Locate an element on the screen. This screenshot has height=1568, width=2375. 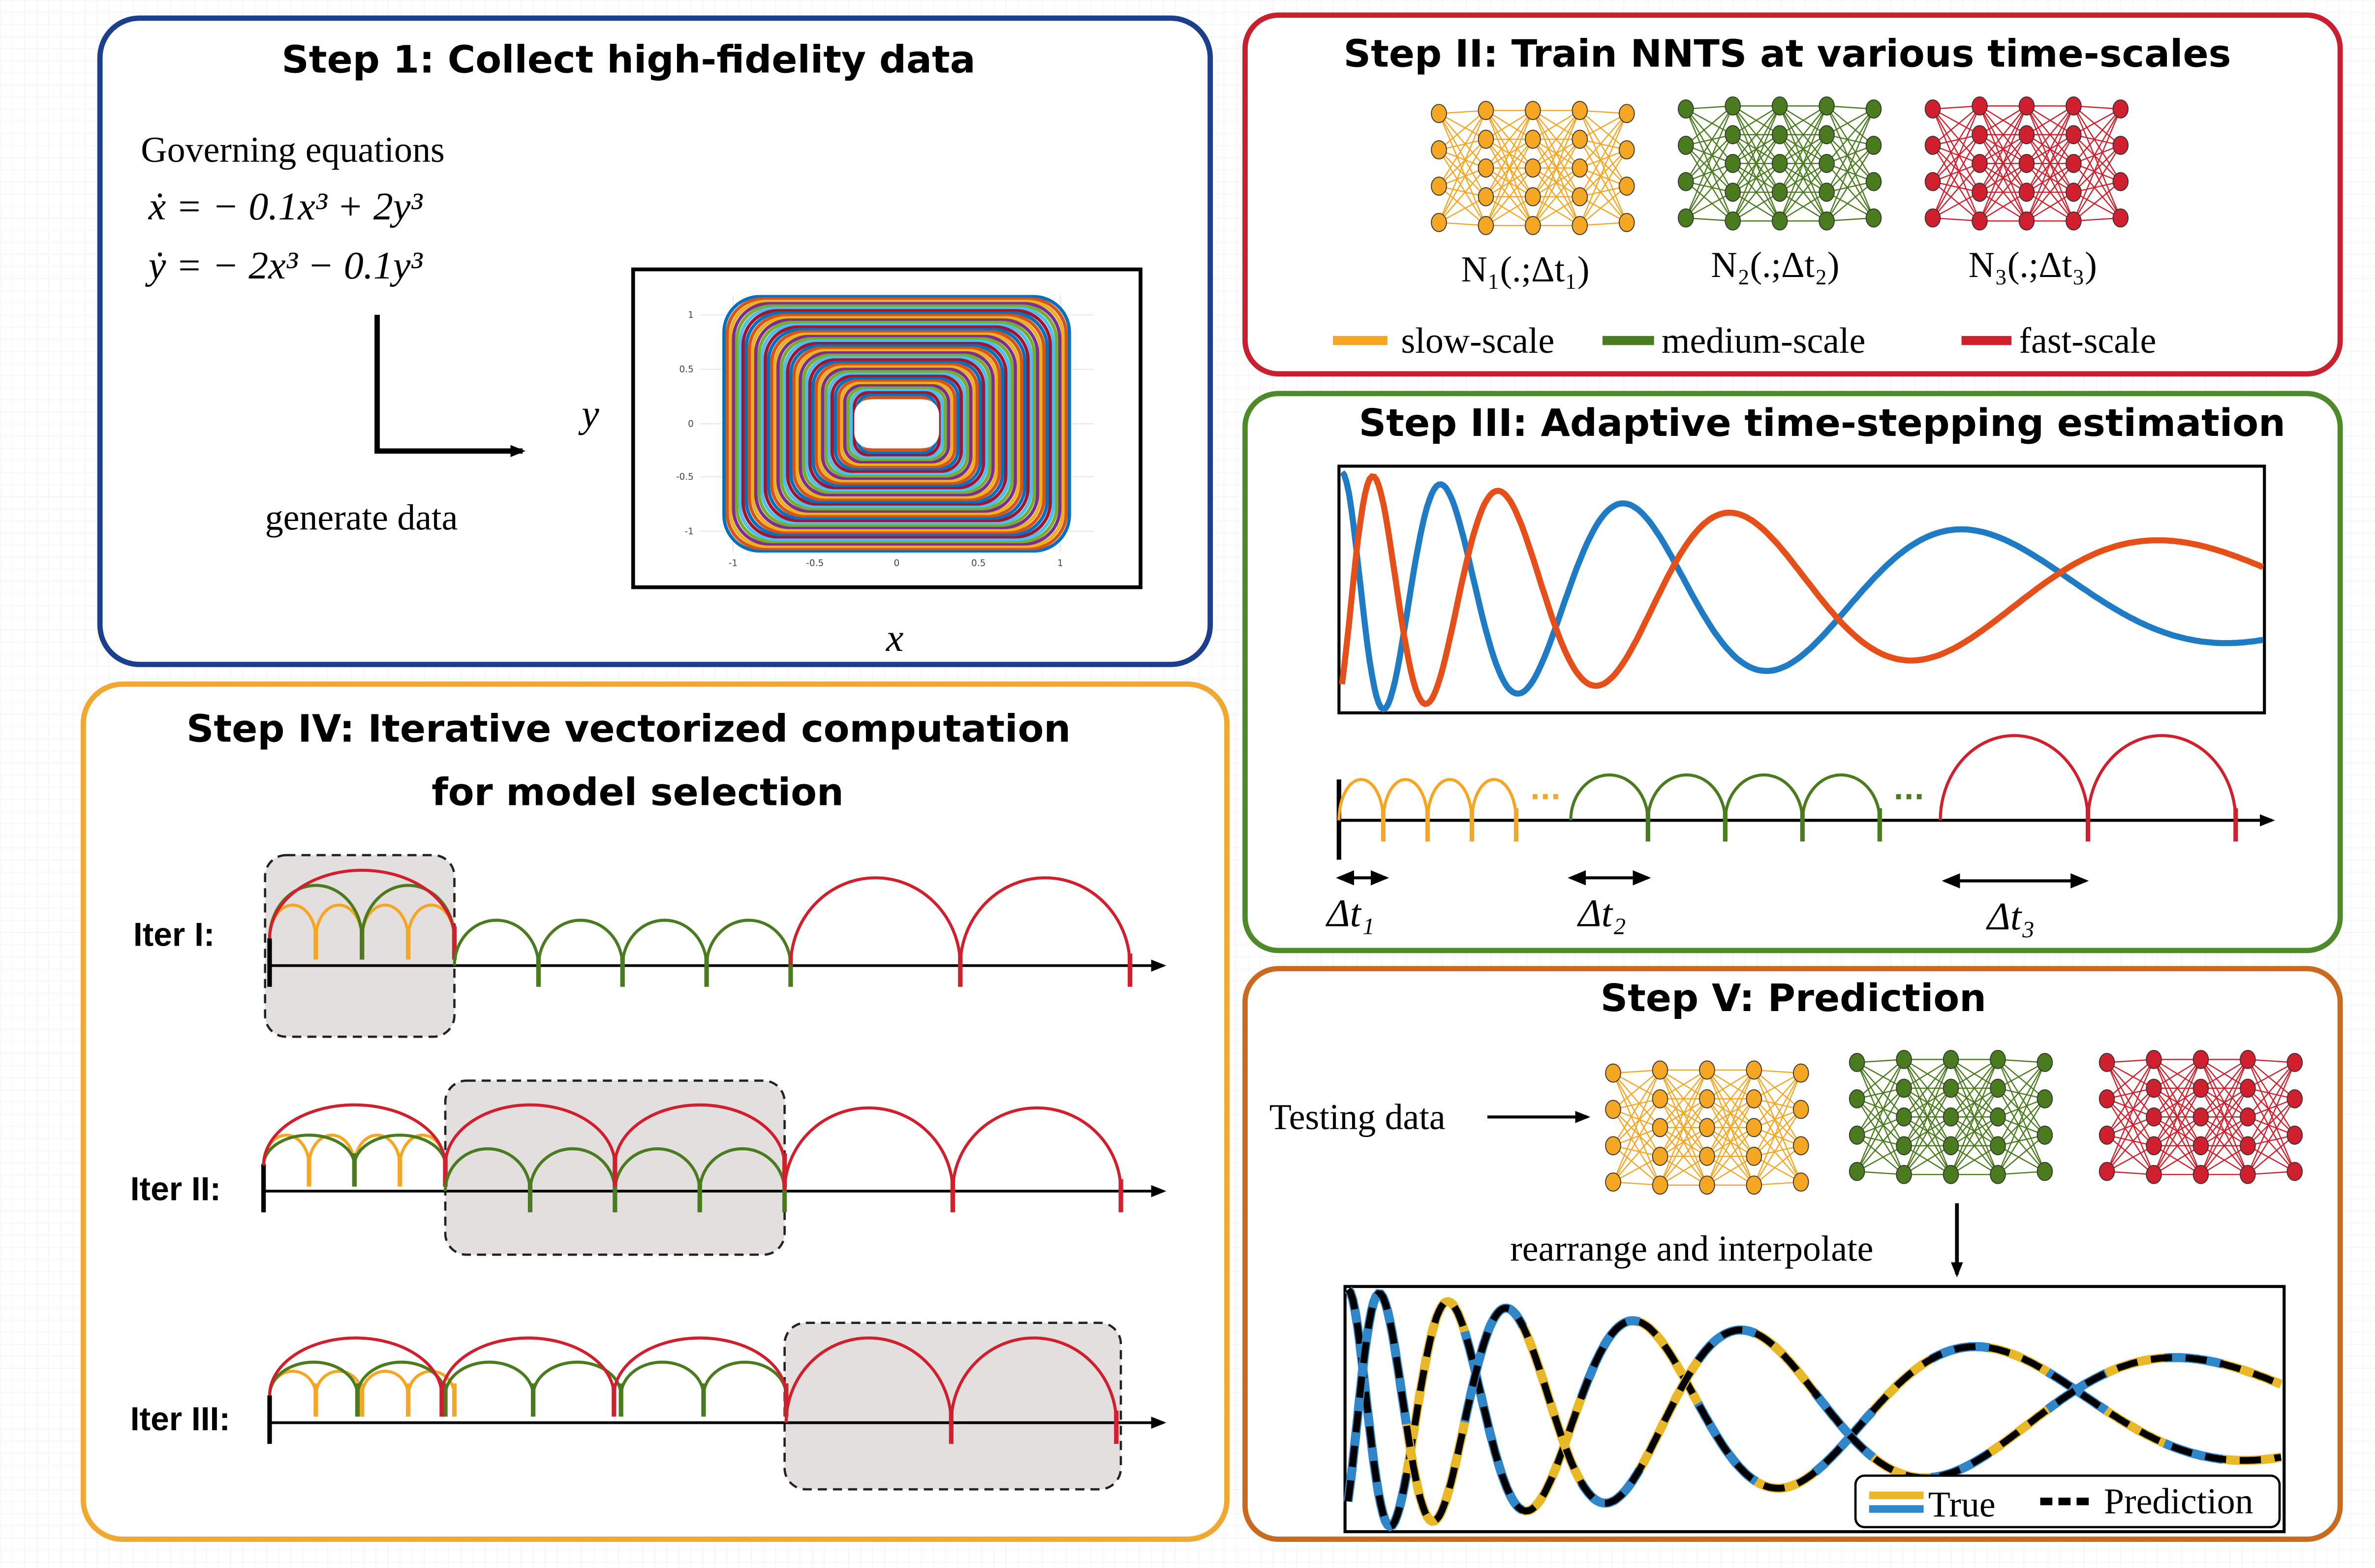
step-size-label: Δt₃ is located at coordinates (2010, 917).